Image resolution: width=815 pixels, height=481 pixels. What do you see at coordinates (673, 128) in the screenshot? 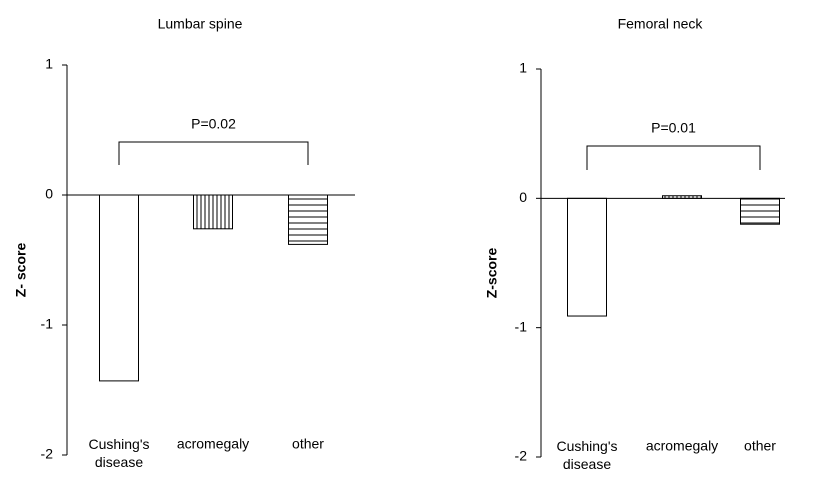
I see `p-value: P=0.01` at bounding box center [673, 128].